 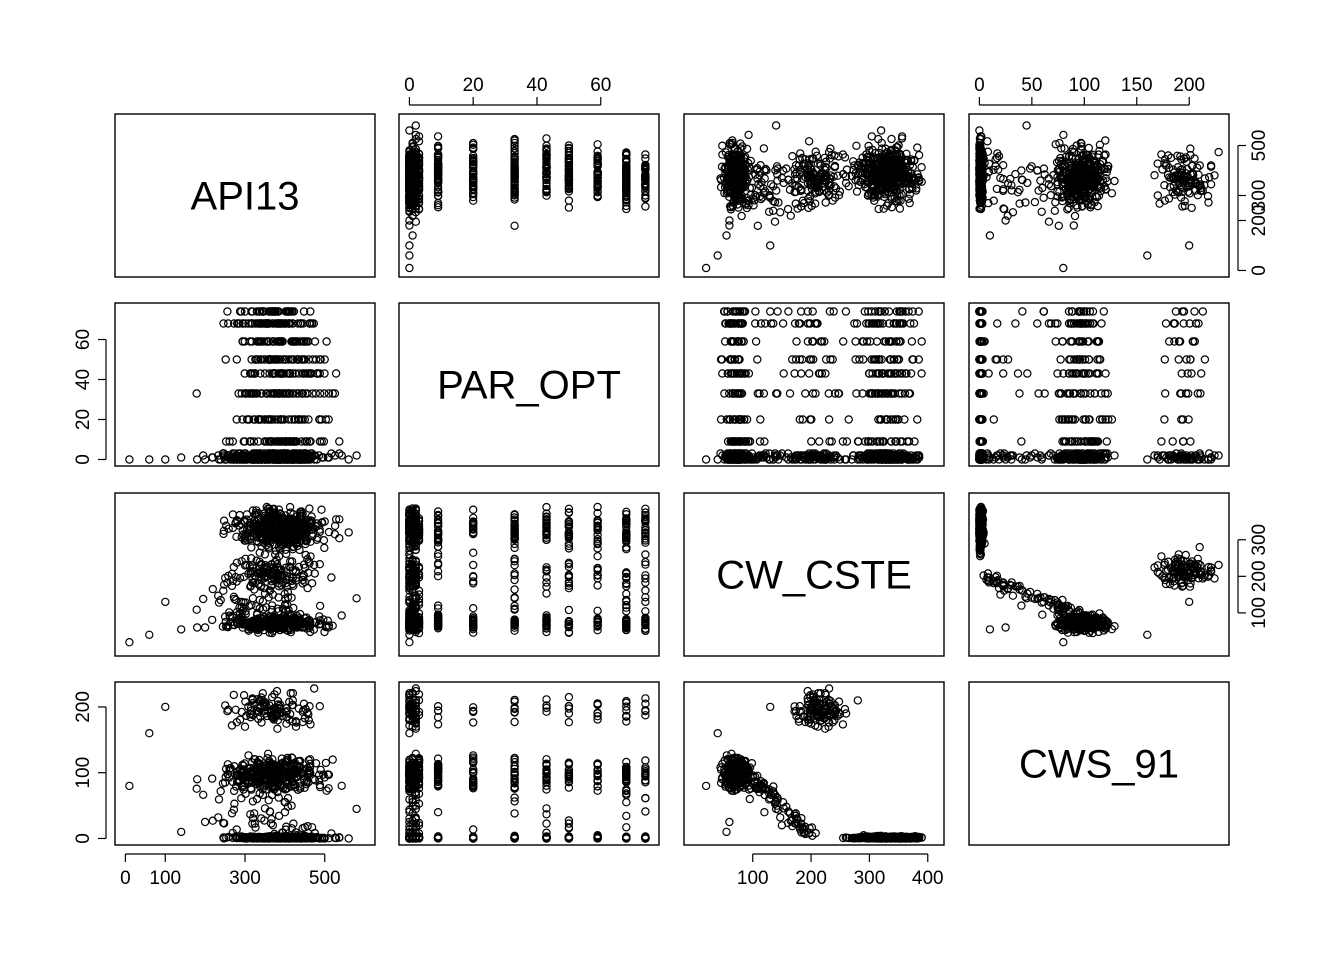 I want to click on scatter-panel-api13-vs-par_opt, so click(x=527, y=197).